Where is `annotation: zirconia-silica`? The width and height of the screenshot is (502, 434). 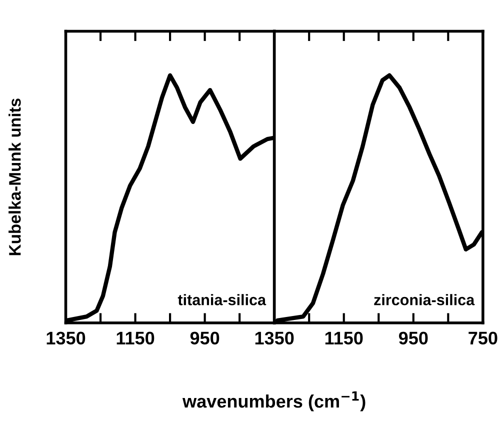 annotation: zirconia-silica is located at coordinates (424, 300).